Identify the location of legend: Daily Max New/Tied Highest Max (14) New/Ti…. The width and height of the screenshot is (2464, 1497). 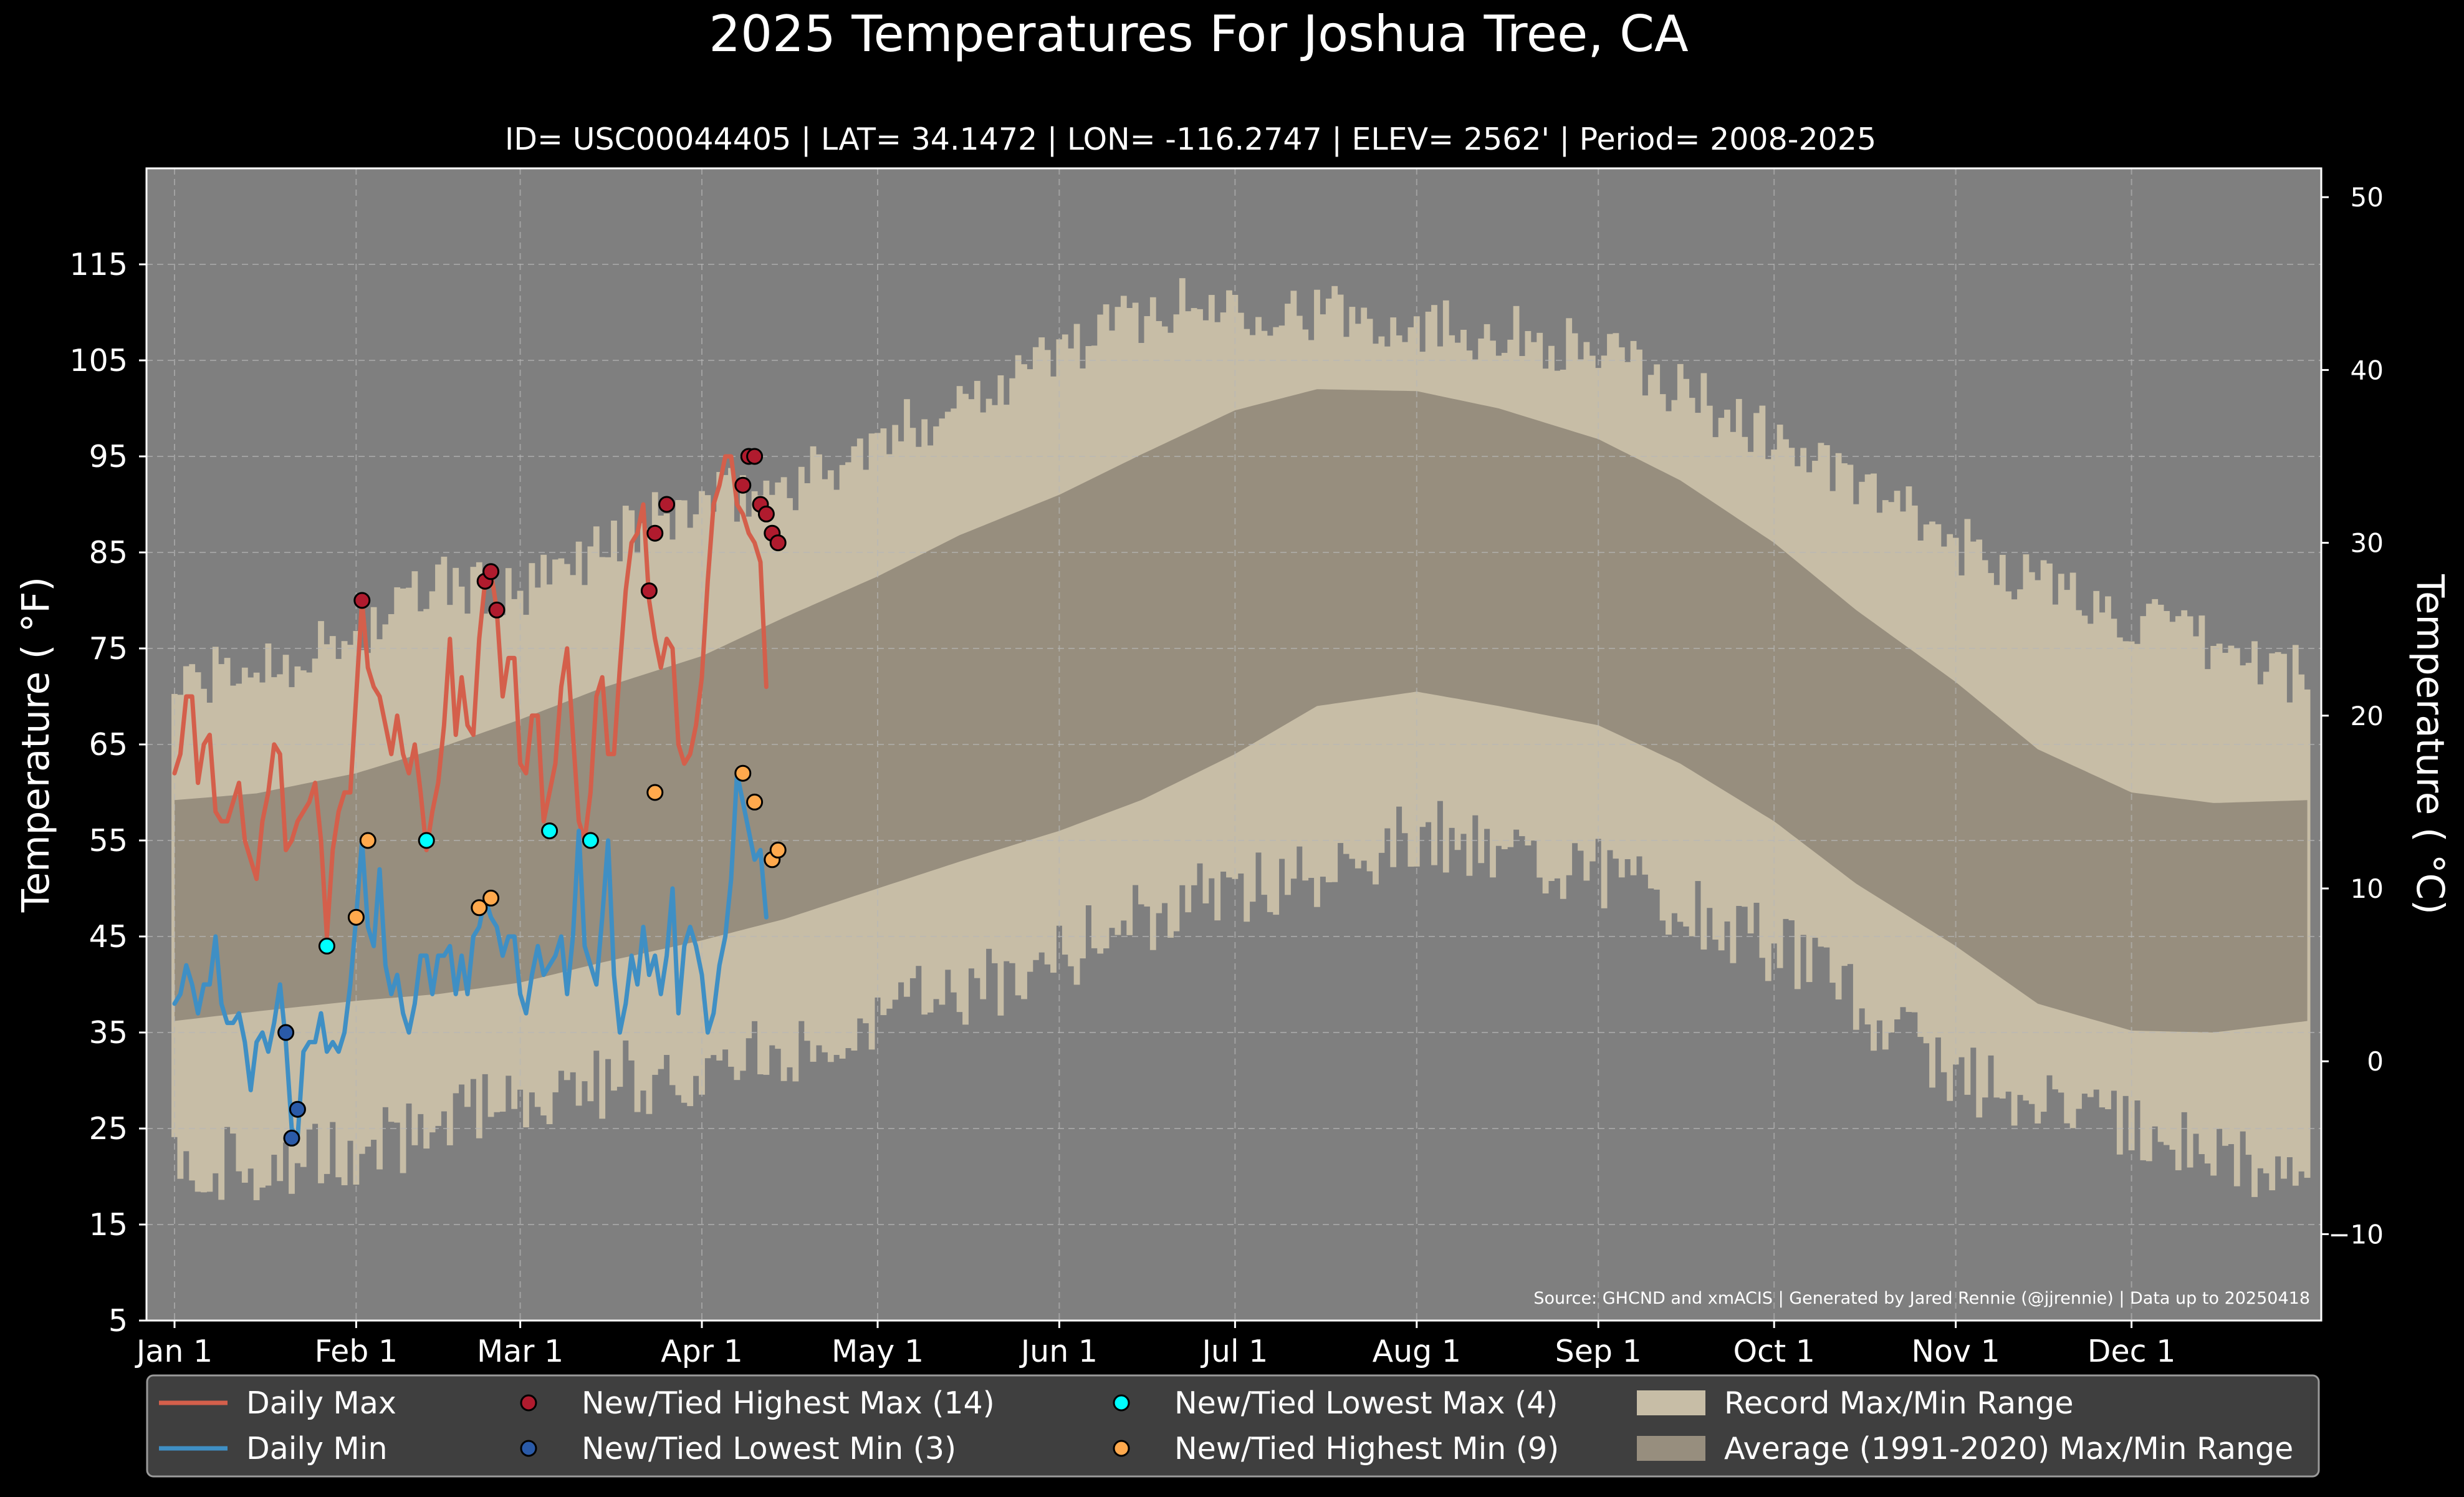
(1226, 1425).